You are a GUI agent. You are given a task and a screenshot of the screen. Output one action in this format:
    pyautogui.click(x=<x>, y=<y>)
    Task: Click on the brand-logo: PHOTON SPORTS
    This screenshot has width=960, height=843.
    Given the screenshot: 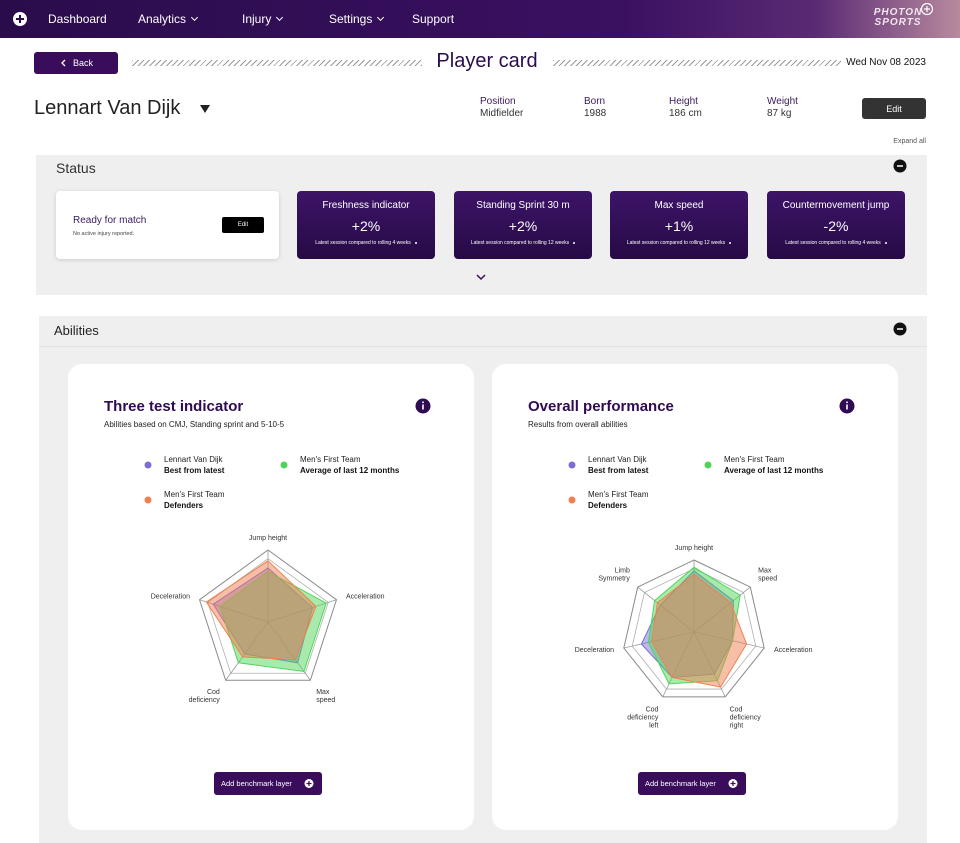 What is the action you would take?
    pyautogui.click(x=898, y=17)
    